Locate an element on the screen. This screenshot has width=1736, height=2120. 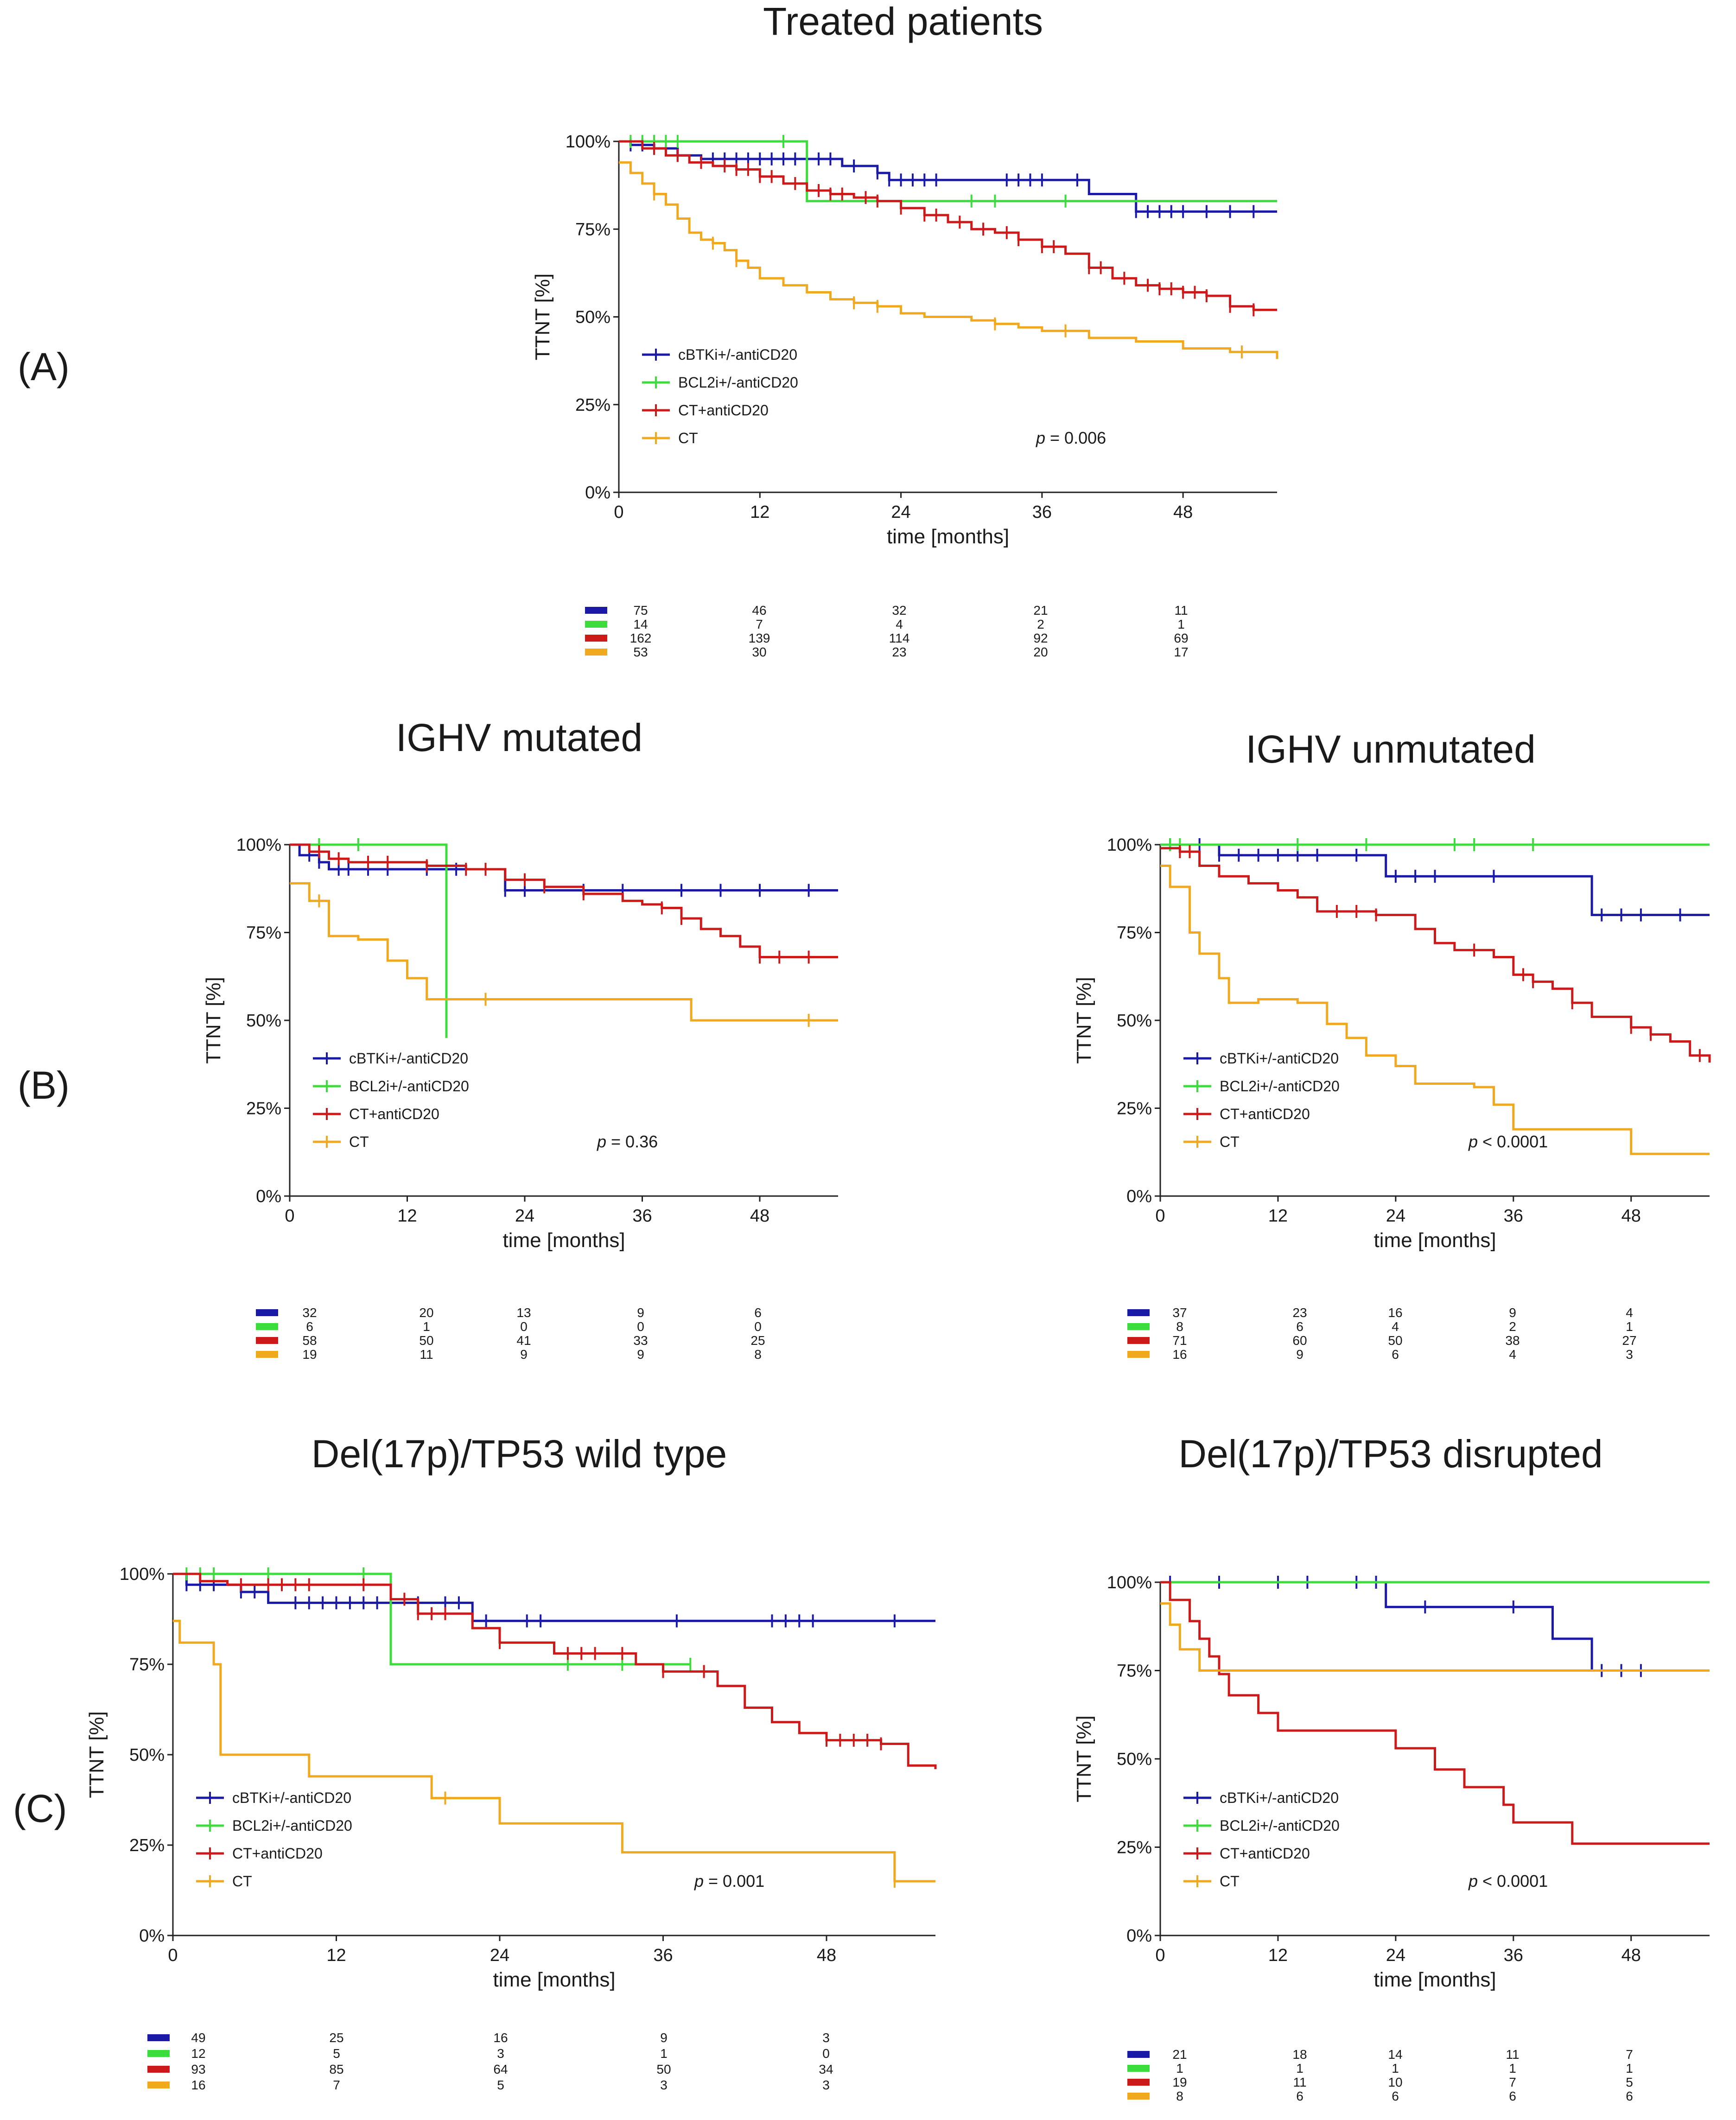
risk-count: 11 is located at coordinates (426, 1354).